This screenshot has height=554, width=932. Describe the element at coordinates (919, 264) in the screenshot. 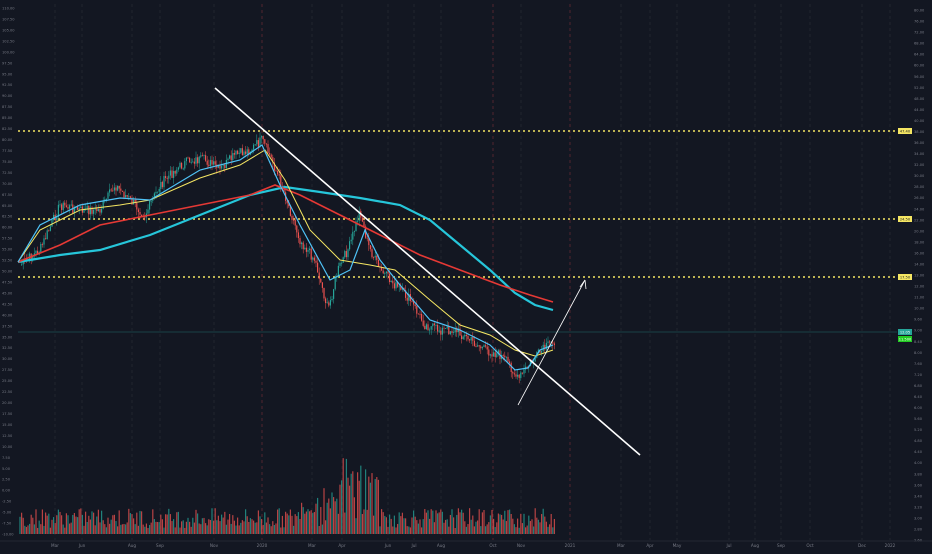

I see `right-axis-tick: 14.00` at that location.